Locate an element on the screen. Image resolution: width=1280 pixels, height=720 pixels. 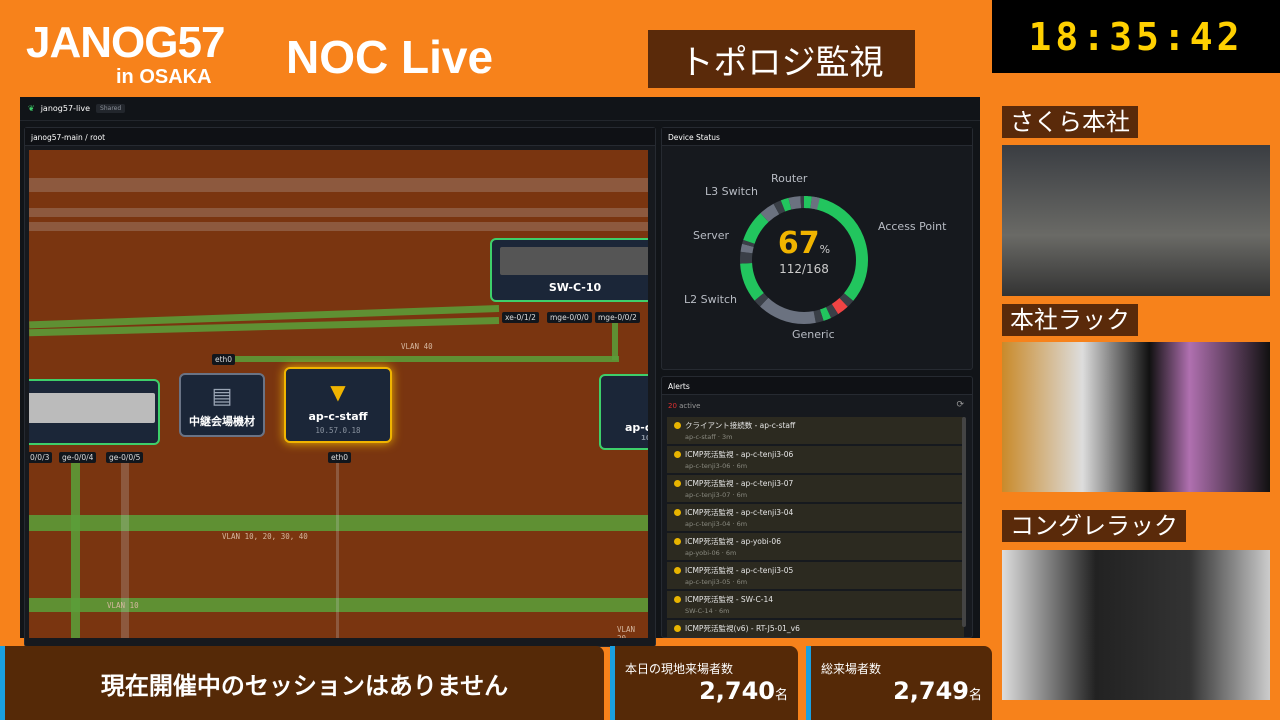
alert-subtitle: ap-c-tenji3-06 · 6m is located at coordinates (716, 466).